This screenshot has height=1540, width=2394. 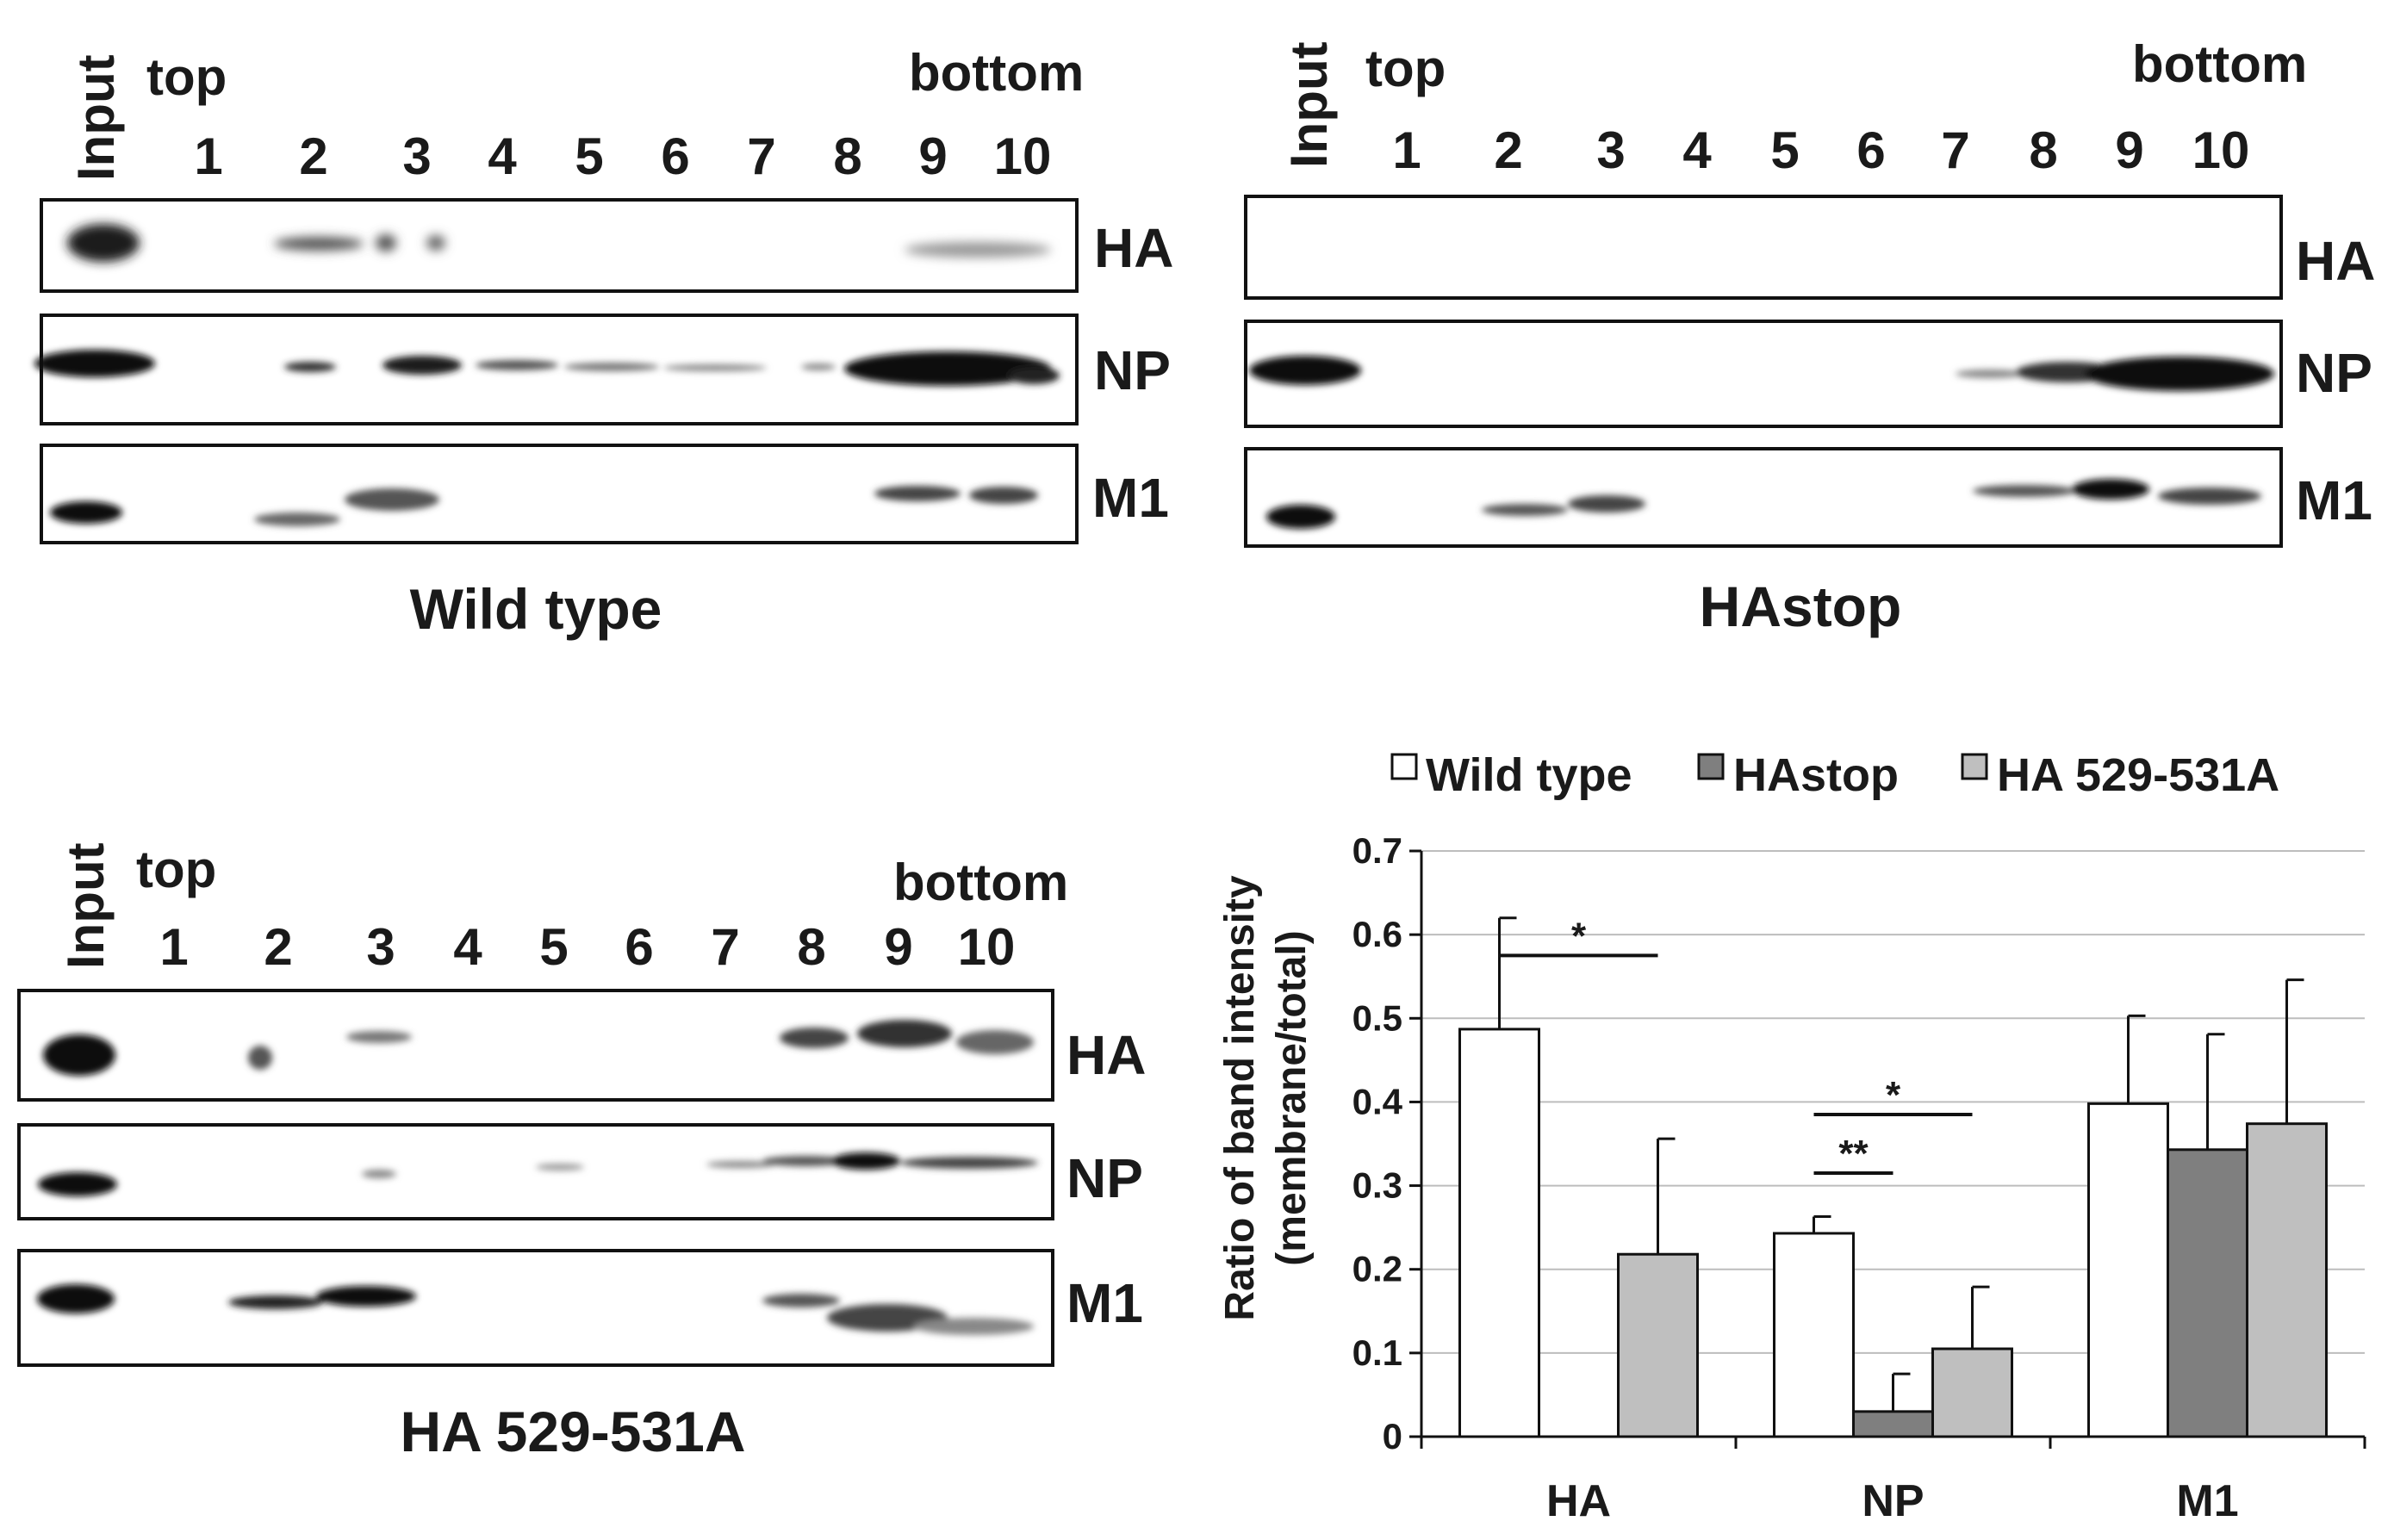 What do you see at coordinates (1972, 1392) in the screenshot?
I see `bar-ha-529-531a-np` at bounding box center [1972, 1392].